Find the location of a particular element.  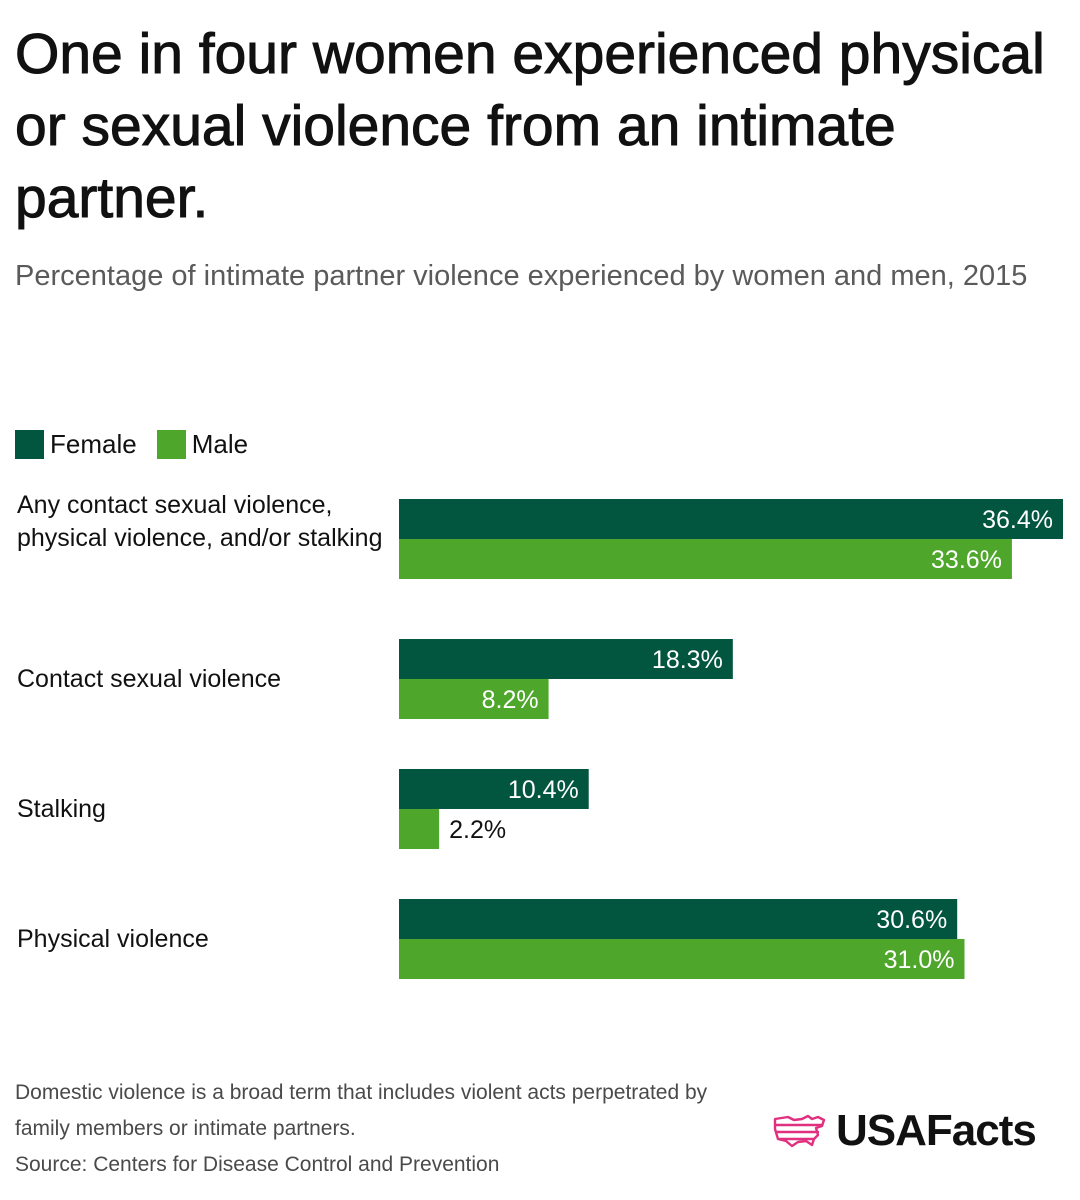

legend-swatch-male is located at coordinates (171, 444).